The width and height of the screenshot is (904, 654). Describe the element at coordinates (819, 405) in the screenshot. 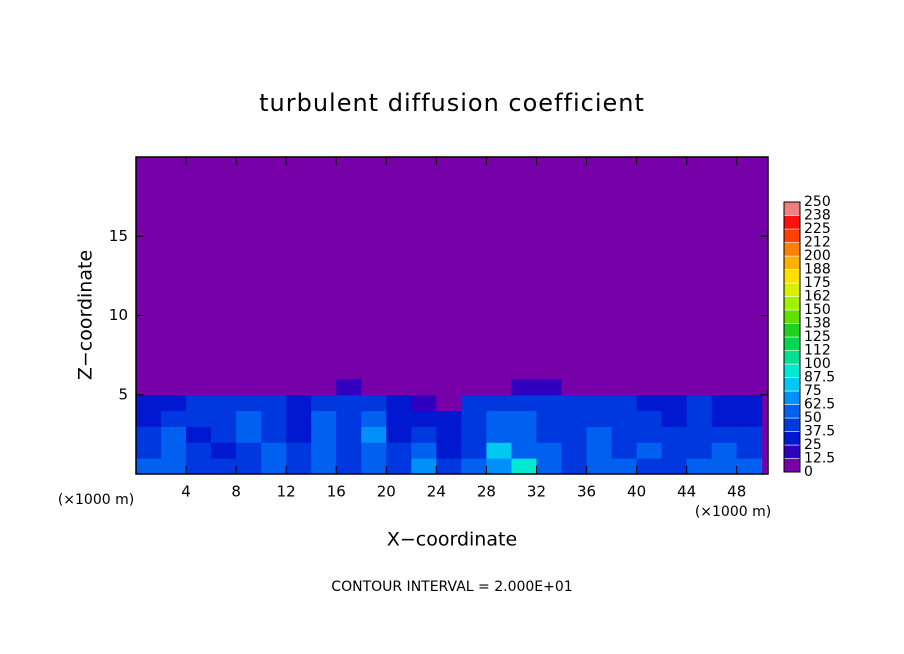

I see `colorbar-label: 62.5` at that location.